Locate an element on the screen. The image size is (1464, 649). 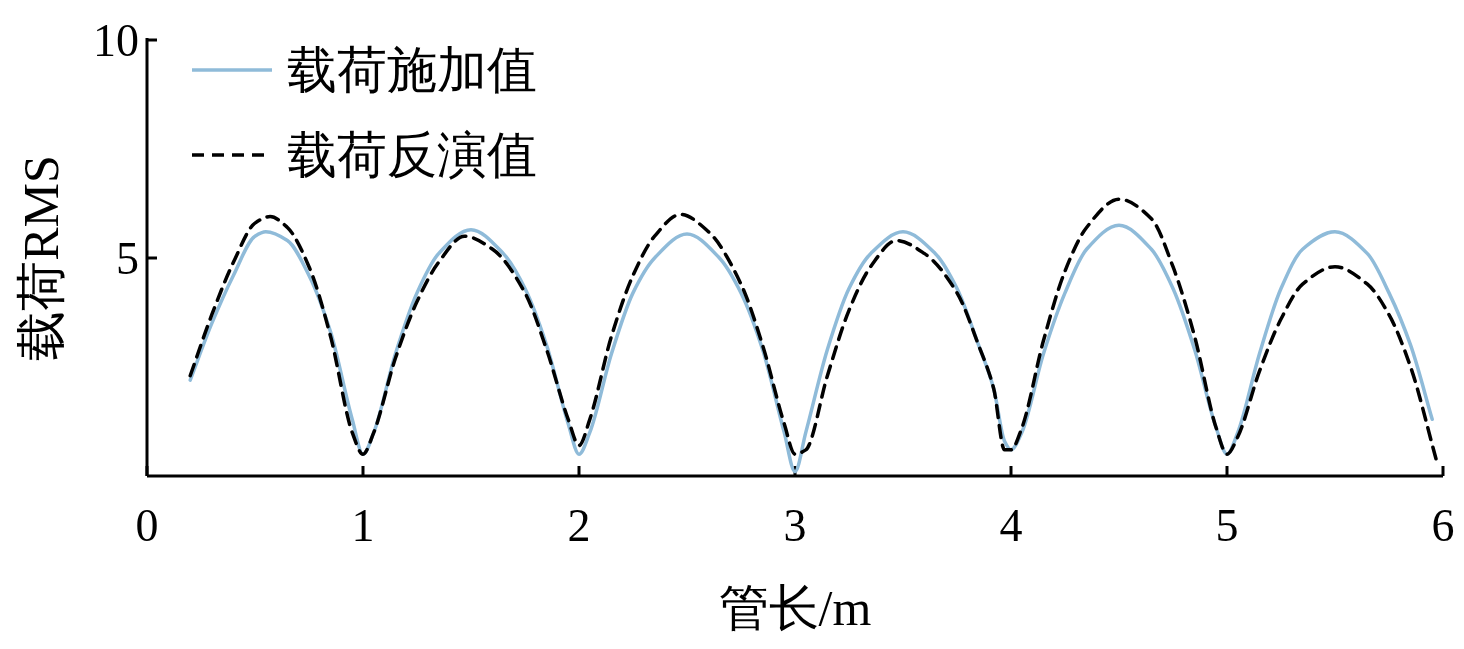
x-tick-label: 0 is located at coordinates (147, 525).